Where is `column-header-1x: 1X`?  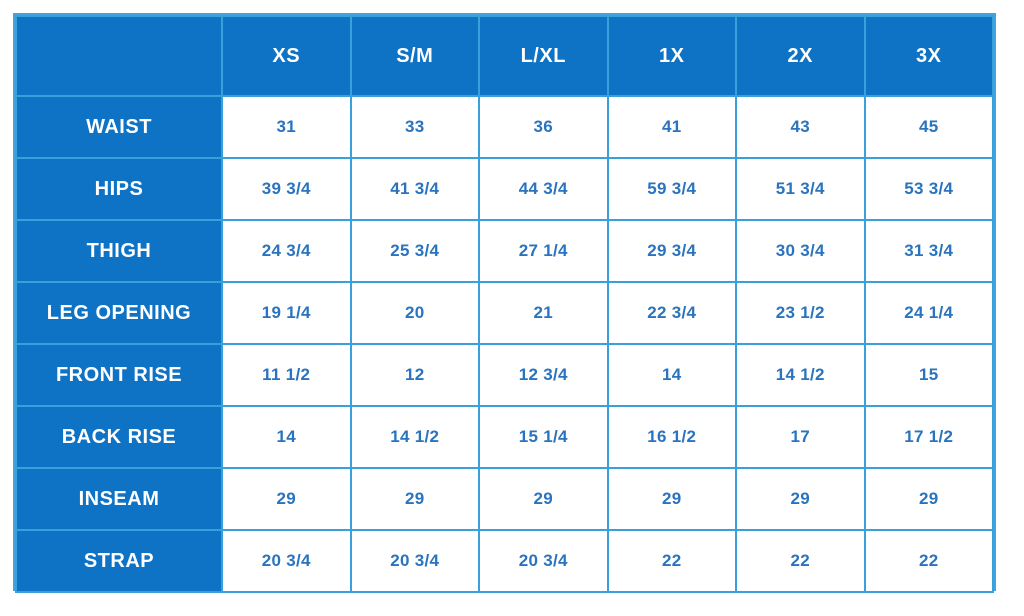 column-header-1x: 1X is located at coordinates (671, 56).